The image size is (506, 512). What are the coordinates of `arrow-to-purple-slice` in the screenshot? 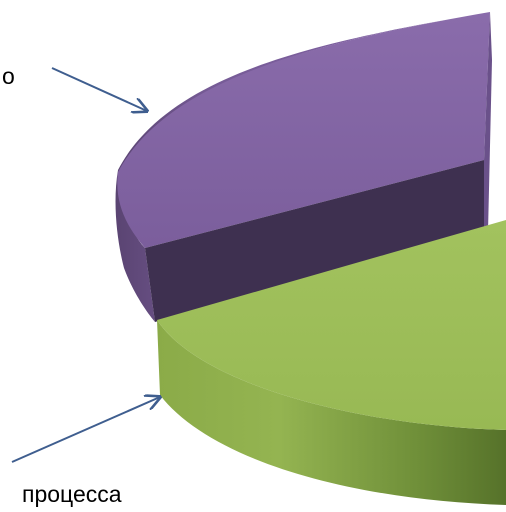 It's located at (99, 89).